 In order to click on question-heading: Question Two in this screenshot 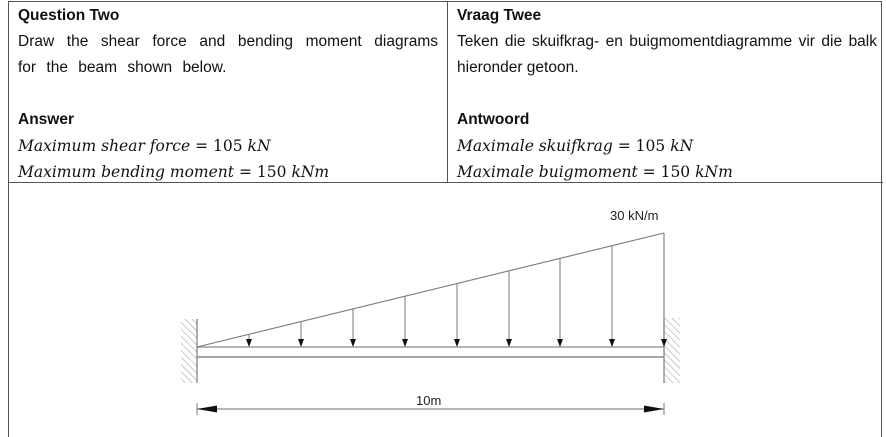, I will do `click(69, 15)`.